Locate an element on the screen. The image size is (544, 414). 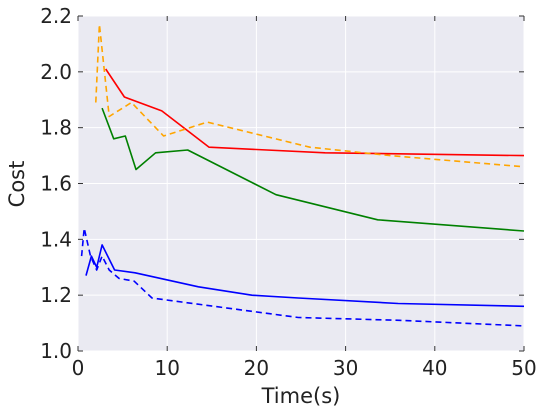
x-tick-label: 0 is located at coordinates (78, 368).